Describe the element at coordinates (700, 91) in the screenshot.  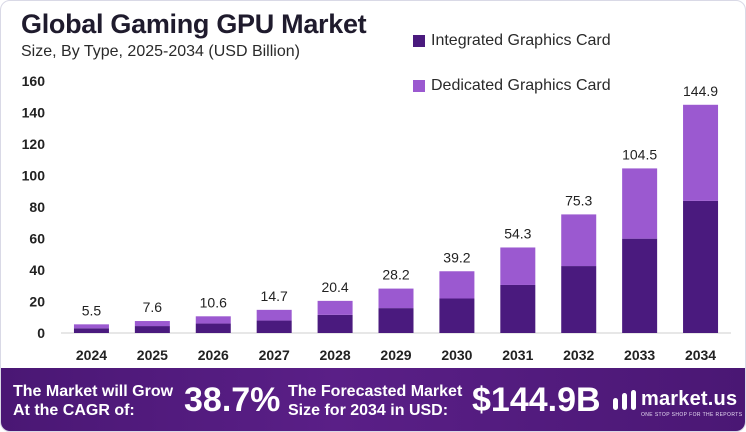
I see `bar-total-label: 144.9` at that location.